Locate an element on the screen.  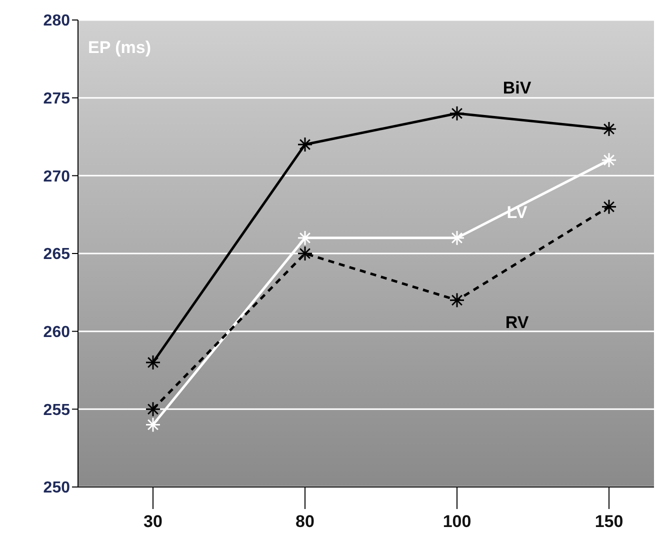
y-tick-label: 265 is located at coordinates (56, 255).